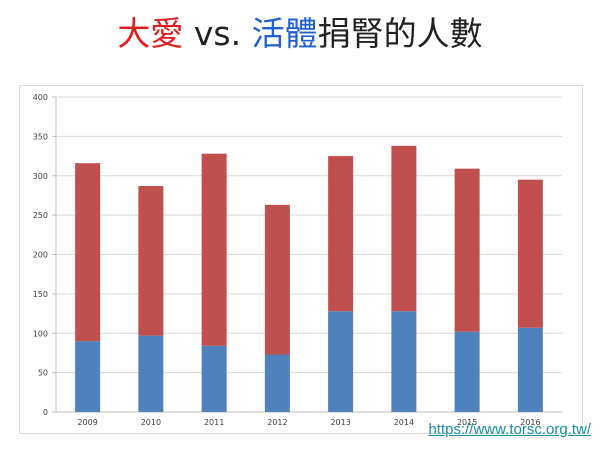 This screenshot has width=600, height=450. Describe the element at coordinates (150, 33) in the screenshot. I see `title-part-1: 大愛` at that location.